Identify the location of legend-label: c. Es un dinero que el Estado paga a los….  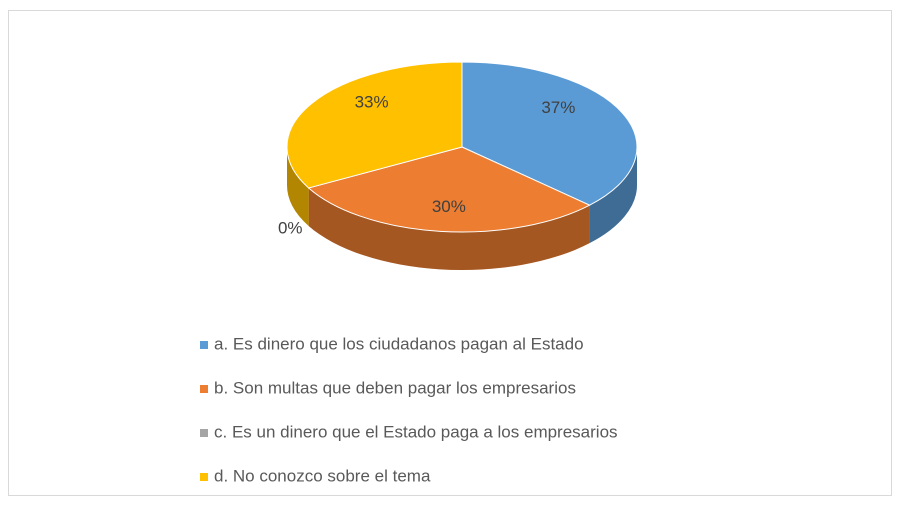
(416, 431).